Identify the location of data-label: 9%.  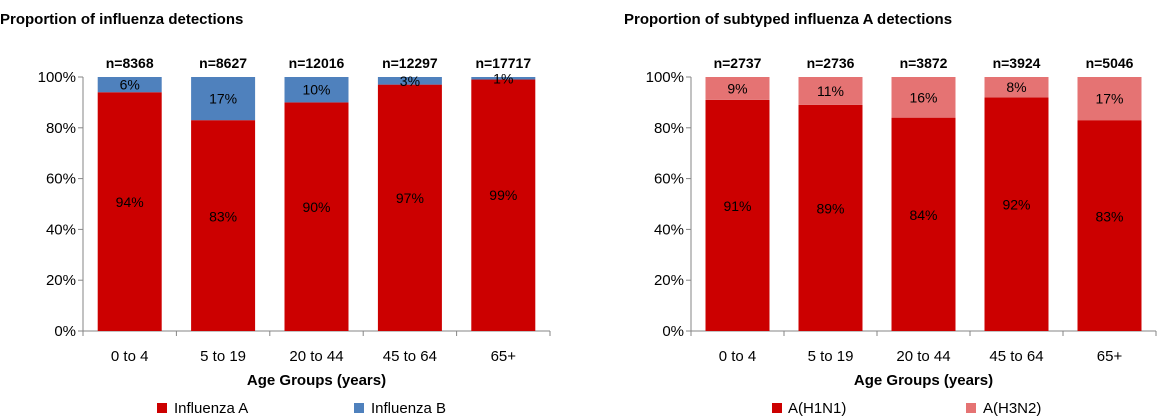
(737, 88).